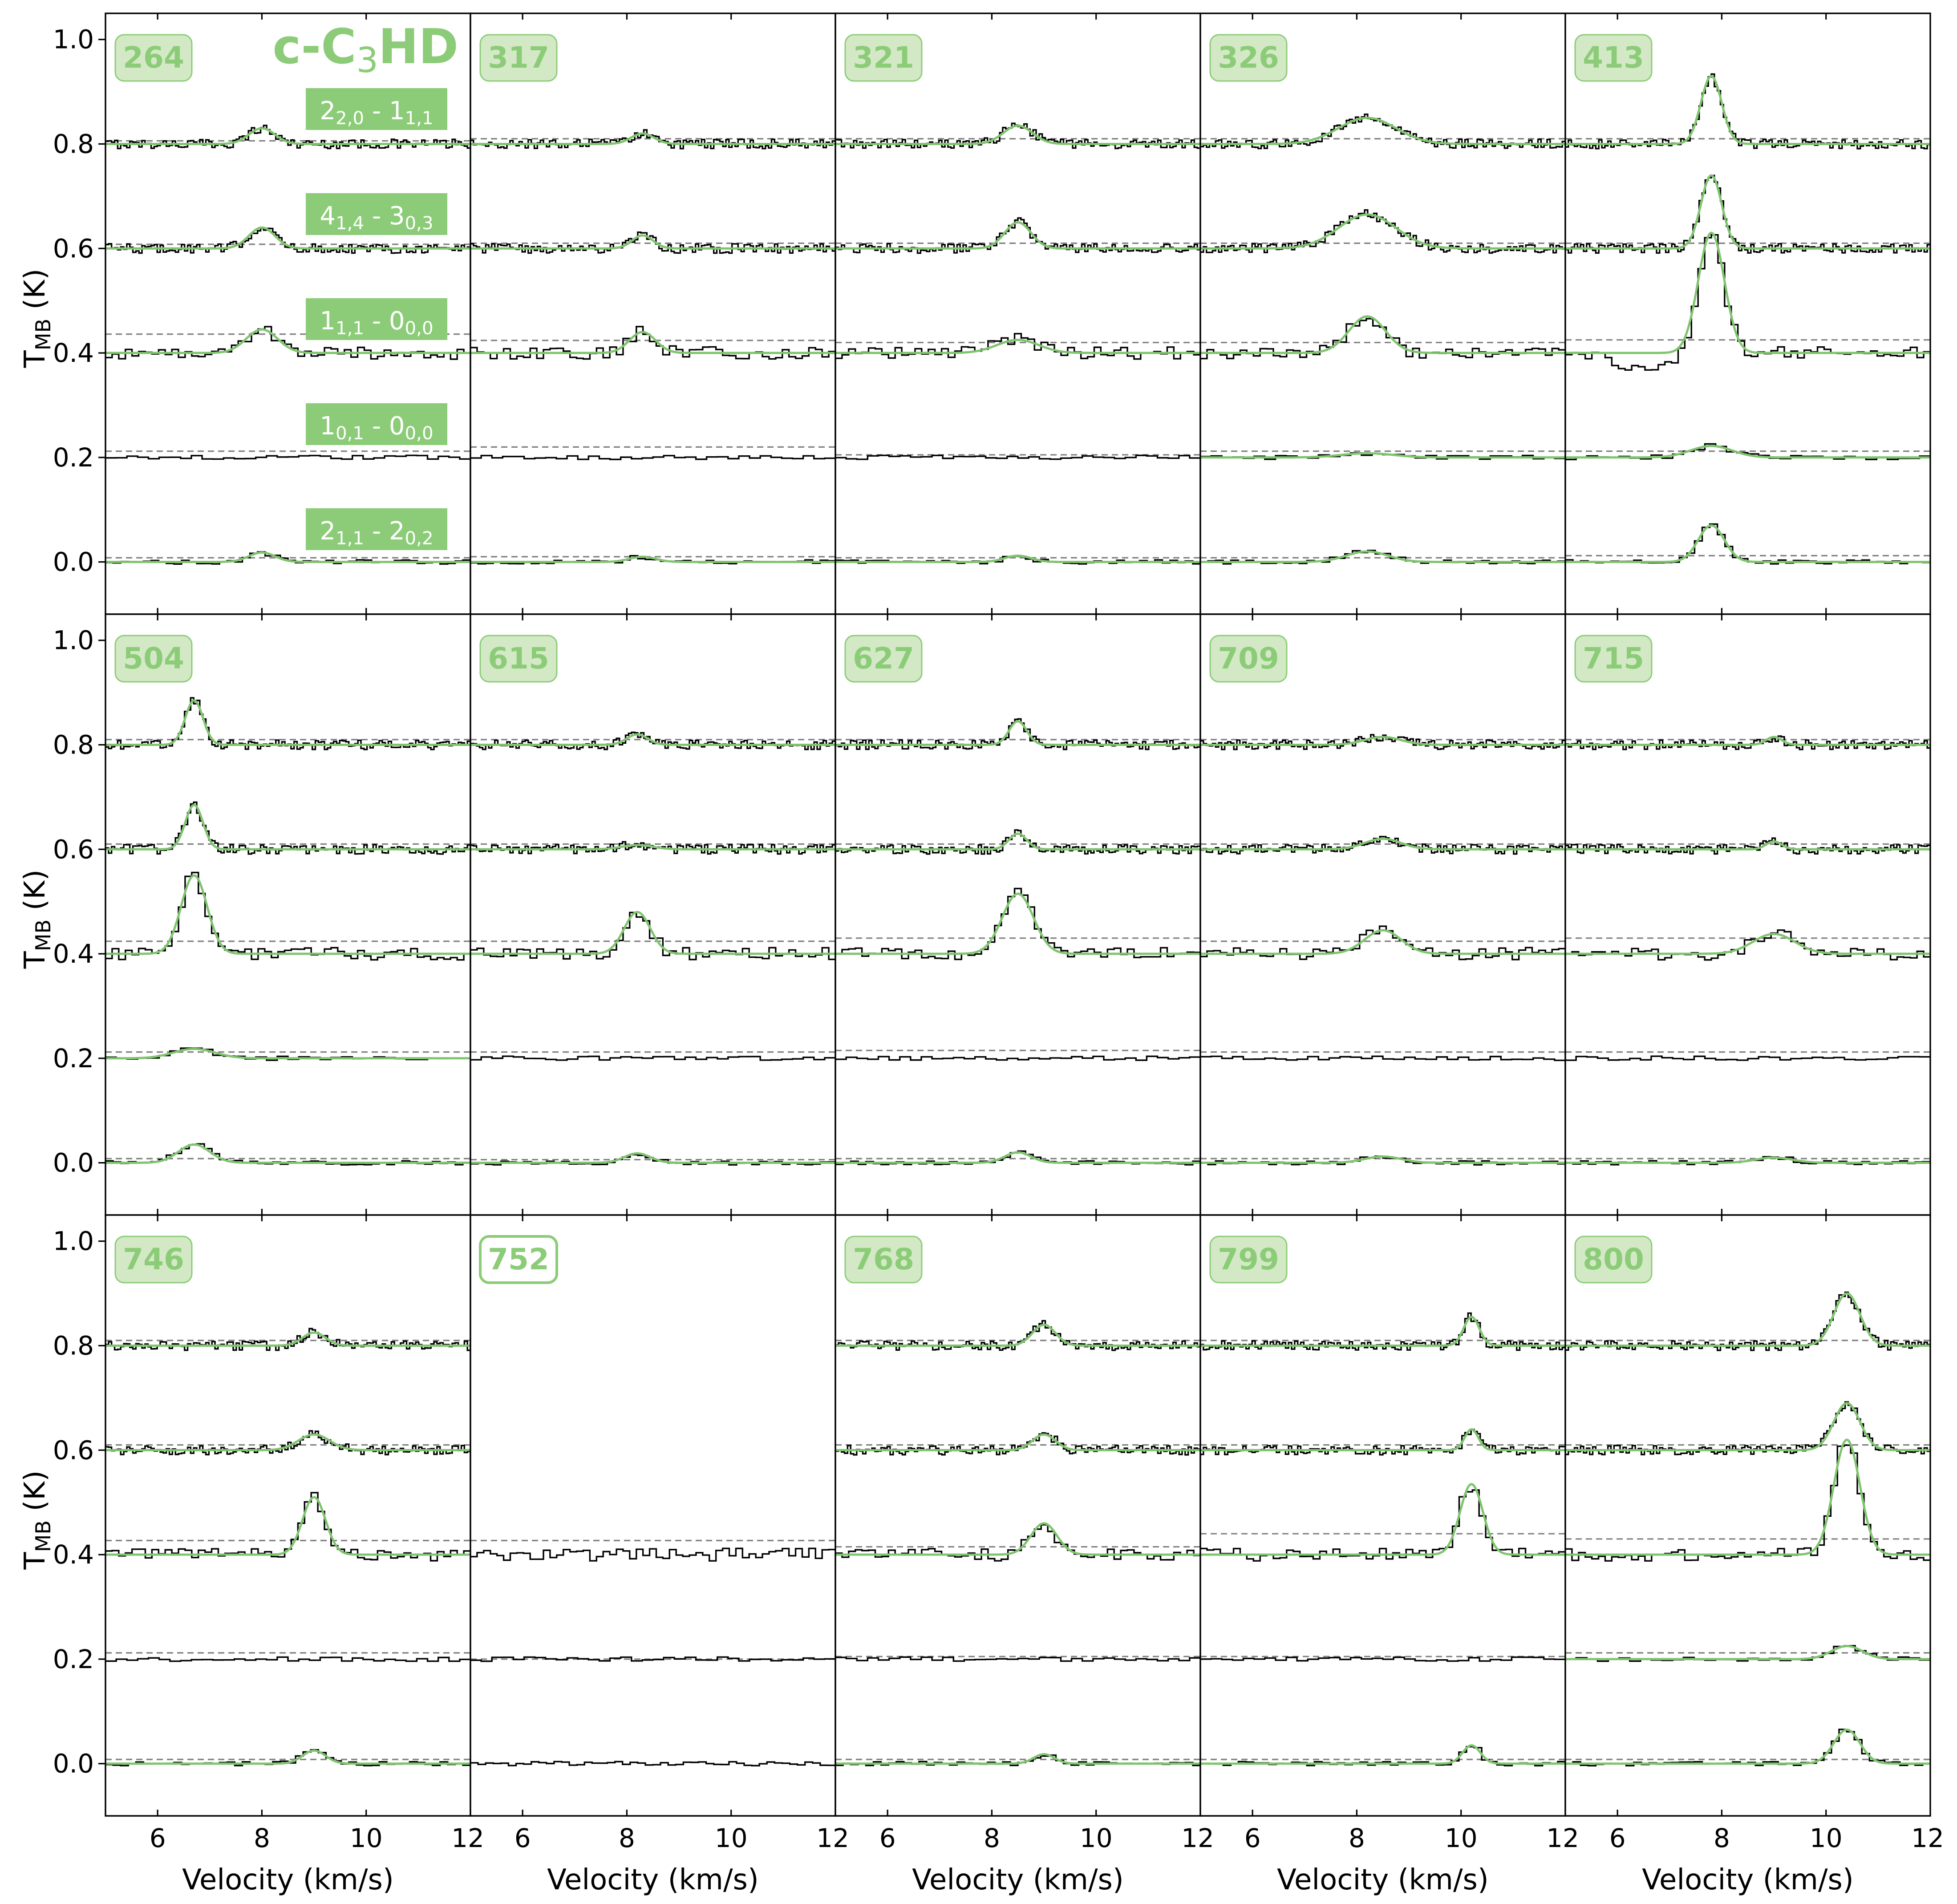 This screenshot has height=1904, width=1957. I want to click on panel-id-label: 627, so click(883, 659).